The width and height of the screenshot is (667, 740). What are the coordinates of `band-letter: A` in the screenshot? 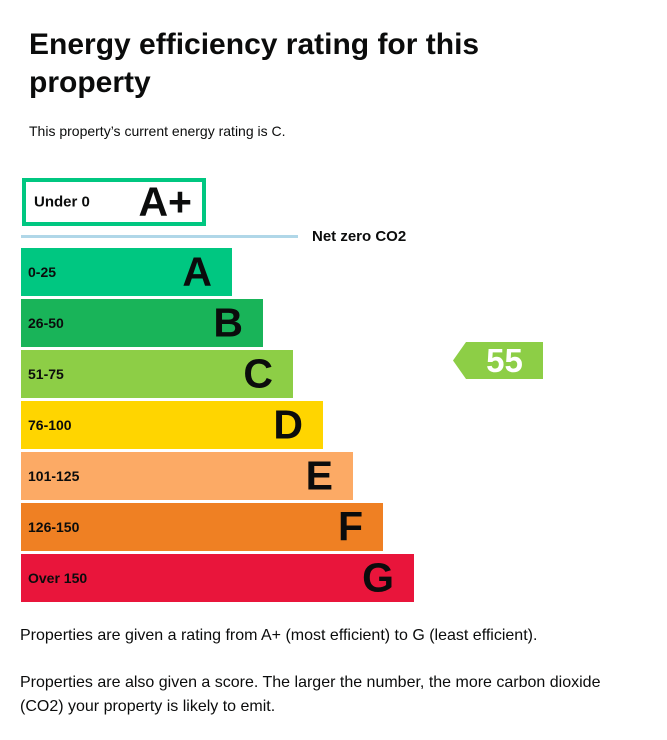 It's located at (197, 271).